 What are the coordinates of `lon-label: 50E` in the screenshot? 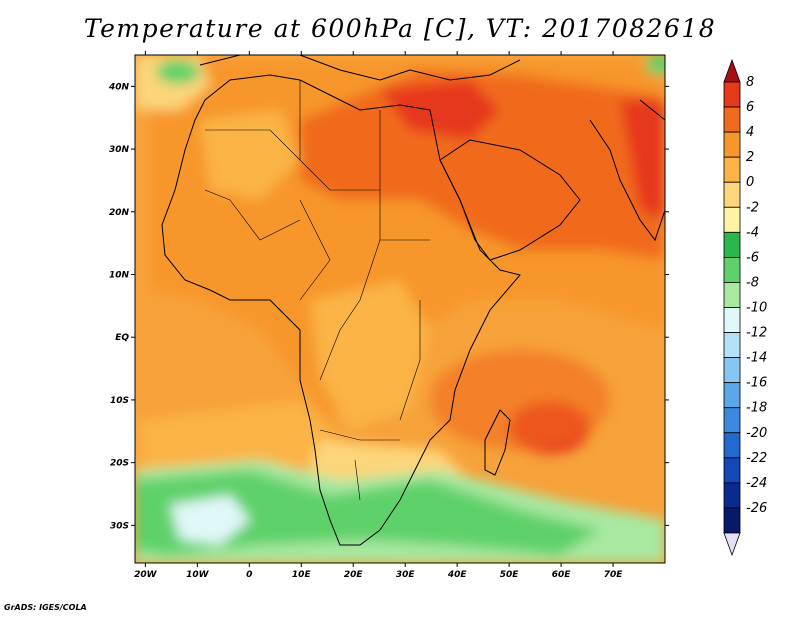 It's located at (510, 575).